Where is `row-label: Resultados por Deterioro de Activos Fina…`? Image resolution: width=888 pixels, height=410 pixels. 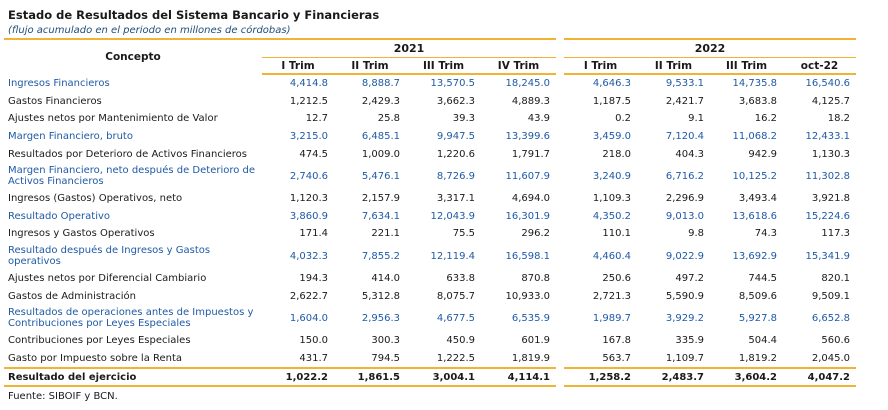
row-label: Resultados por Deterioro de Activos Fina… is located at coordinates (127, 154).